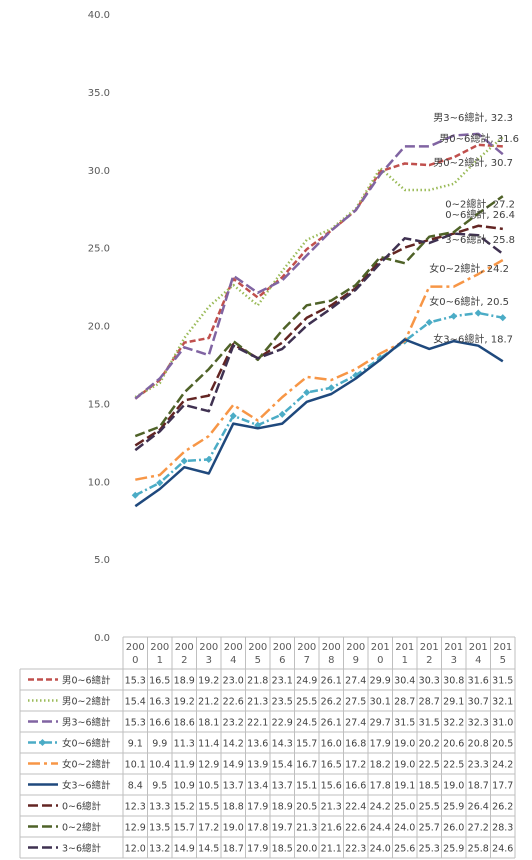  Describe the element at coordinates (99, 171) in the screenshot. I see `y-tick-label: 30.0` at that location.